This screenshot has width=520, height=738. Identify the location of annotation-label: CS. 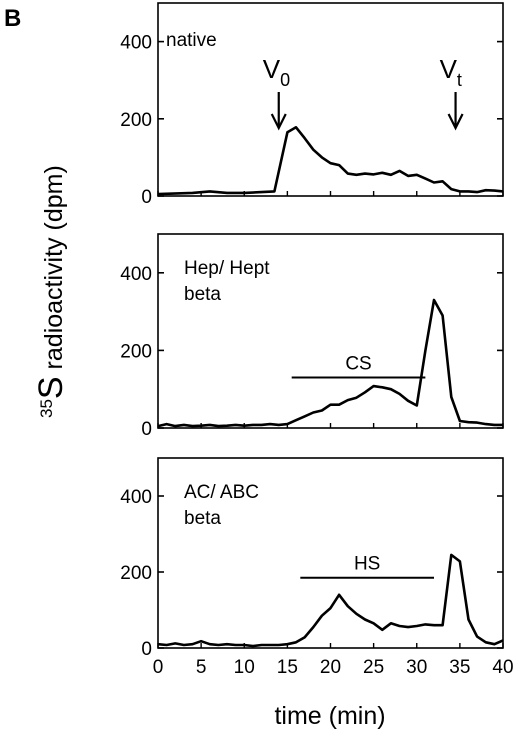
(358, 364).